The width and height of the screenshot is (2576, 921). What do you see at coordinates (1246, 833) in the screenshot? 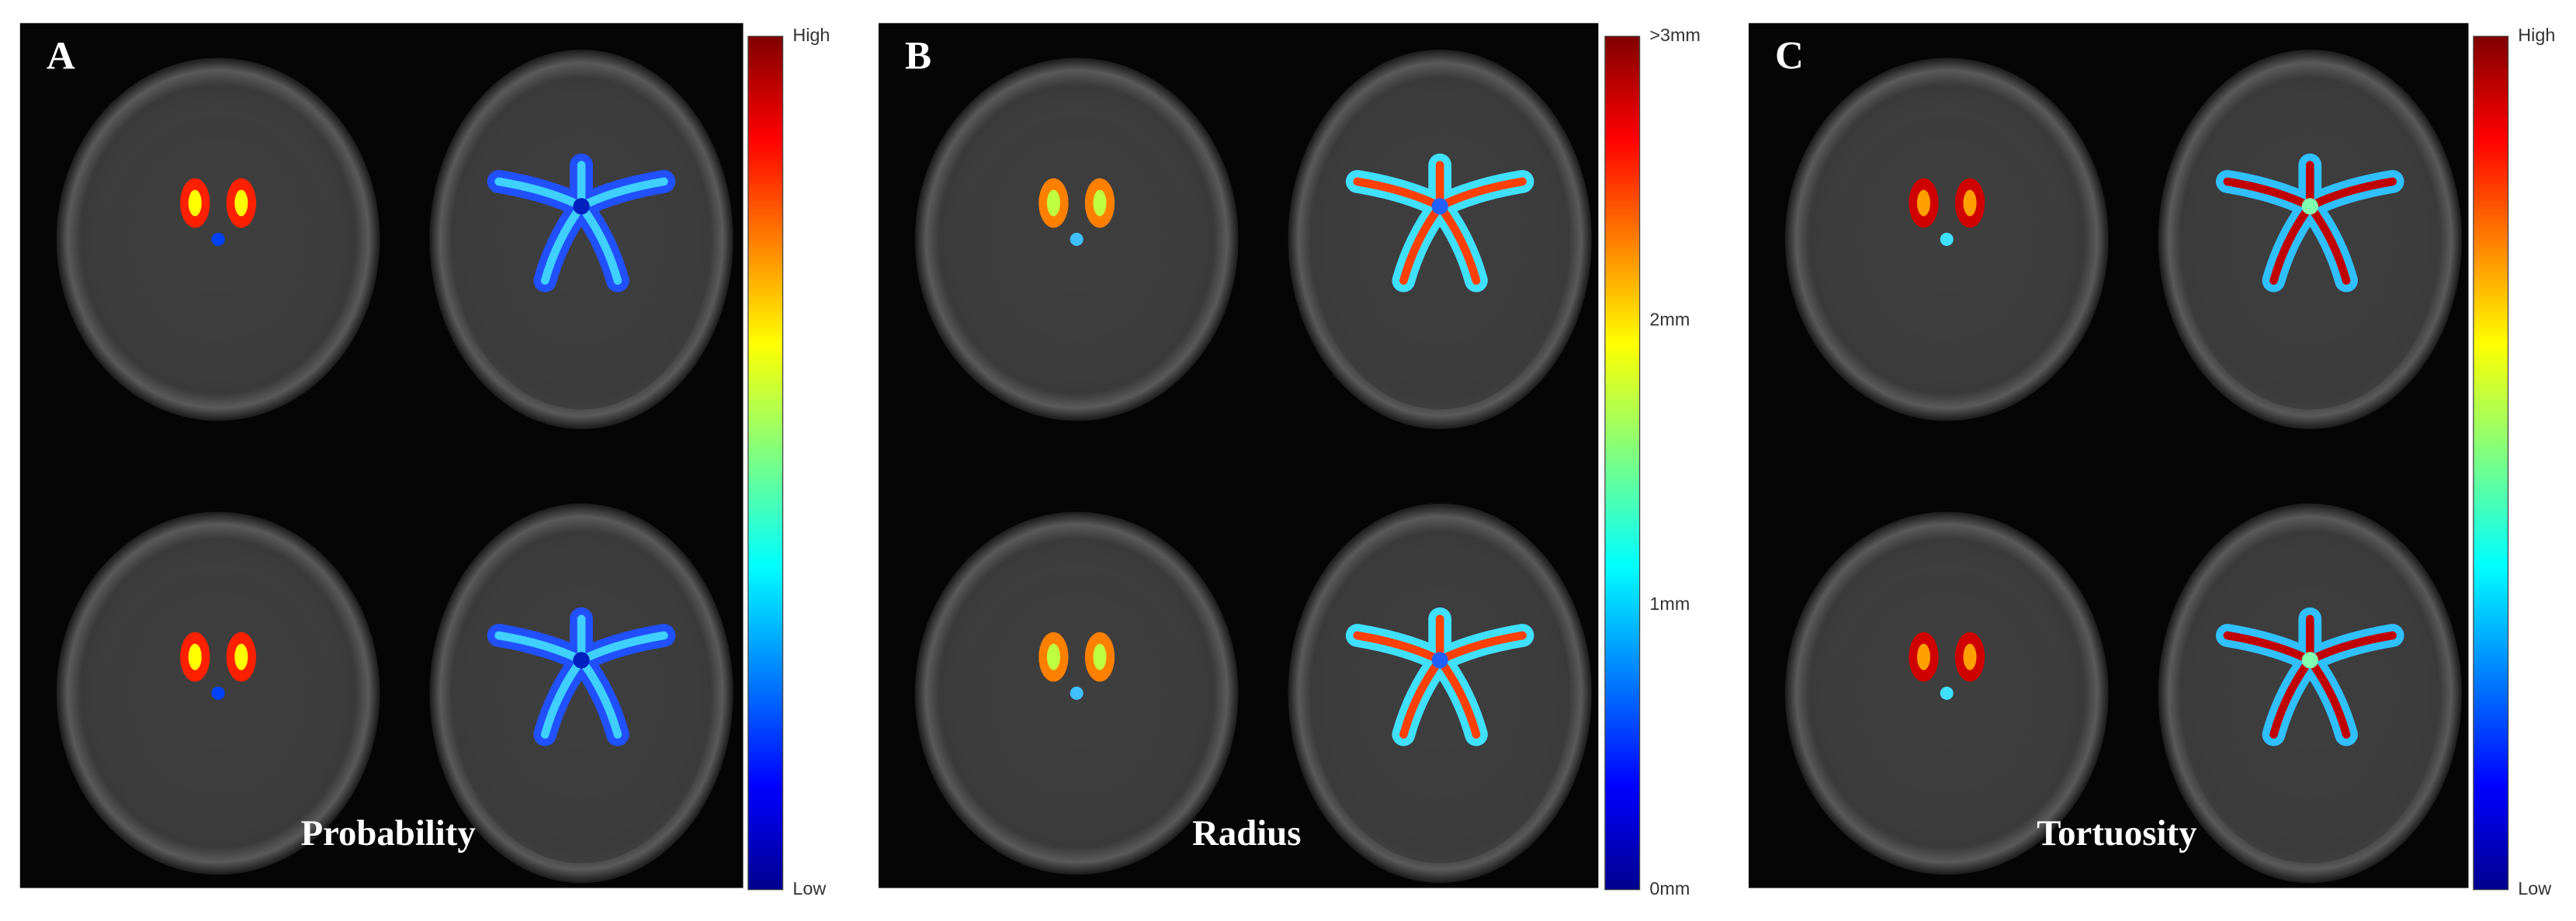
I see `panel-caption: Radius` at bounding box center [1246, 833].